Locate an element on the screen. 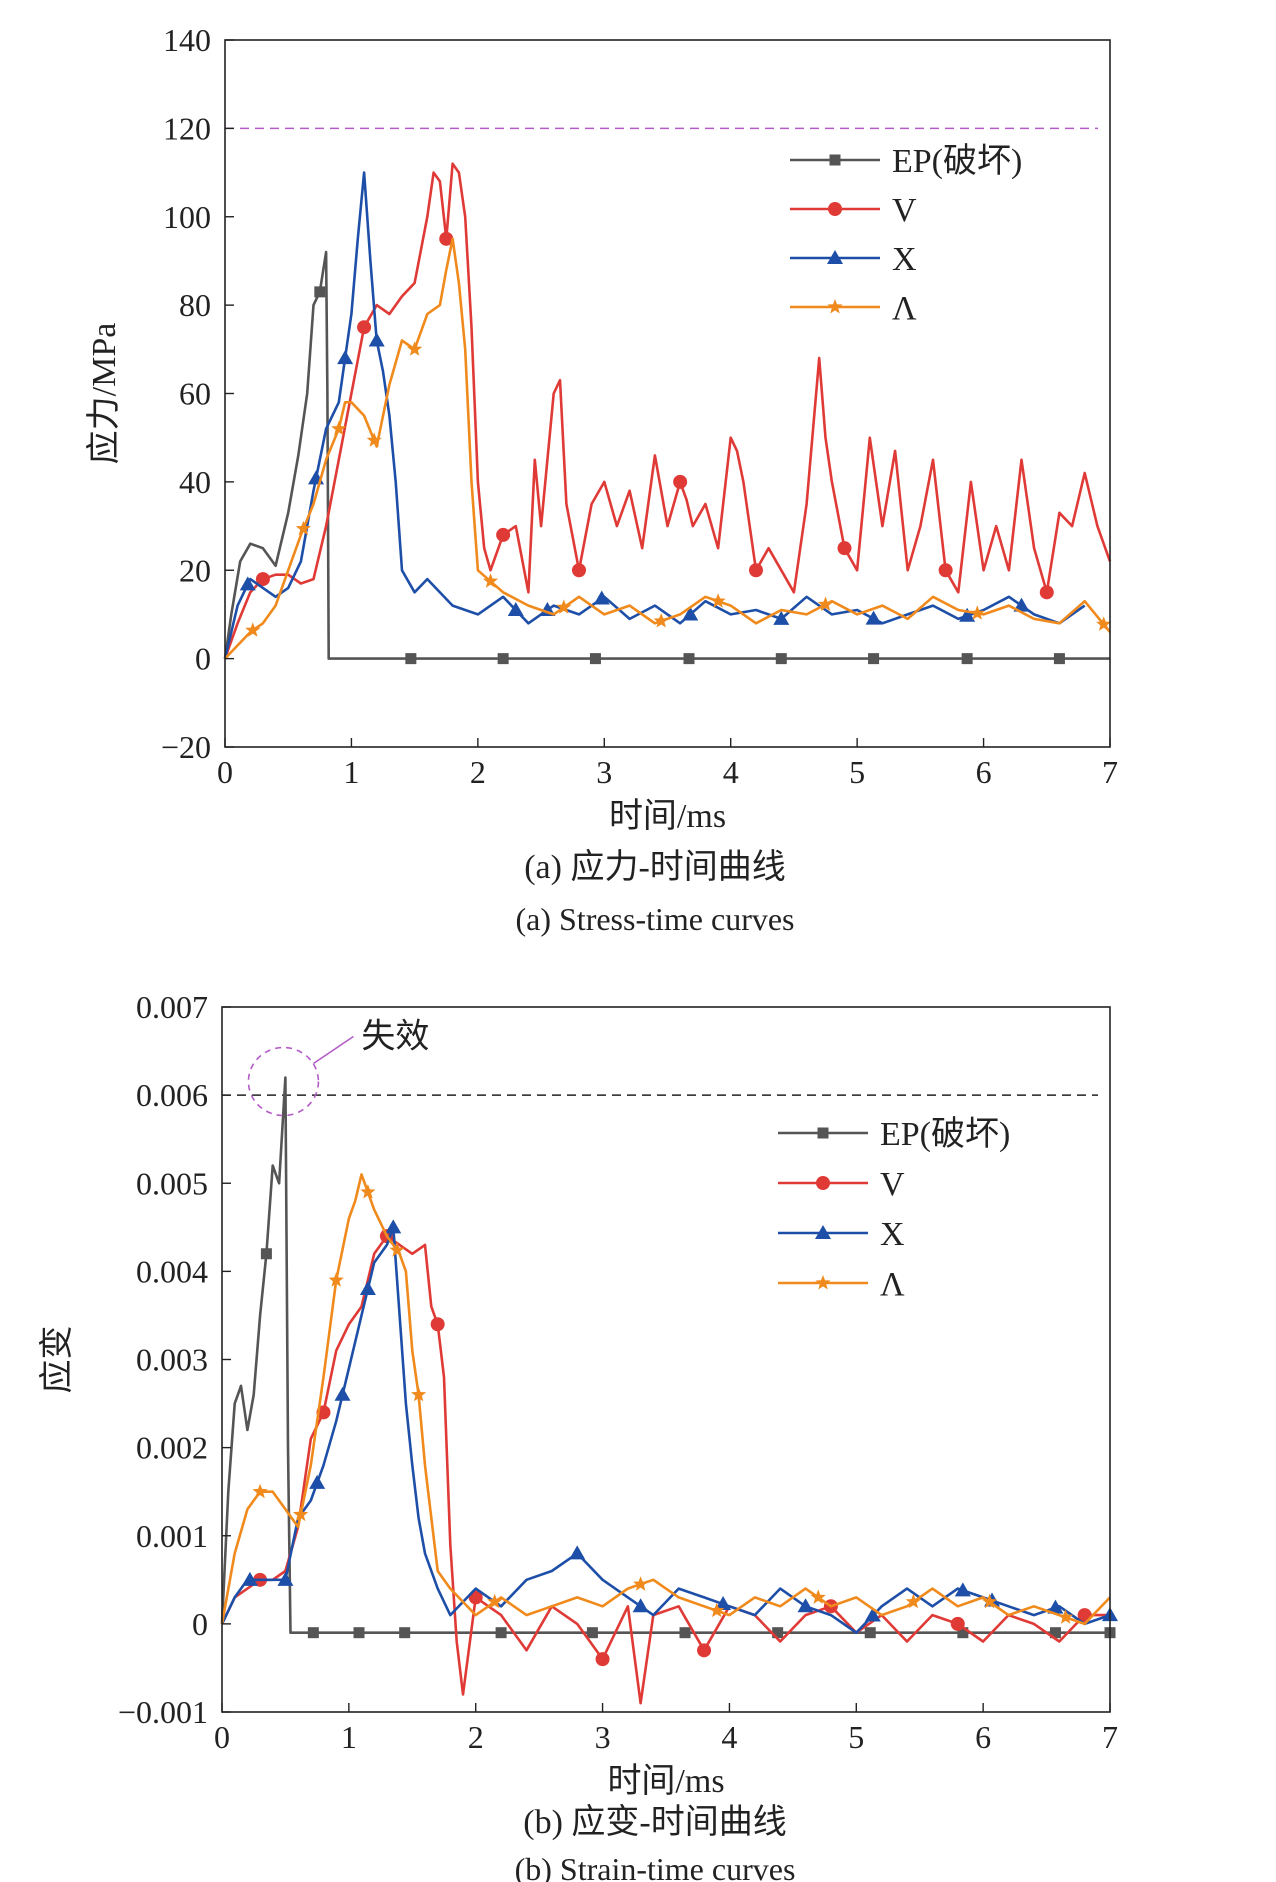 This screenshot has width=1276, height=1882. y-tick-label: 60 is located at coordinates (195, 394).